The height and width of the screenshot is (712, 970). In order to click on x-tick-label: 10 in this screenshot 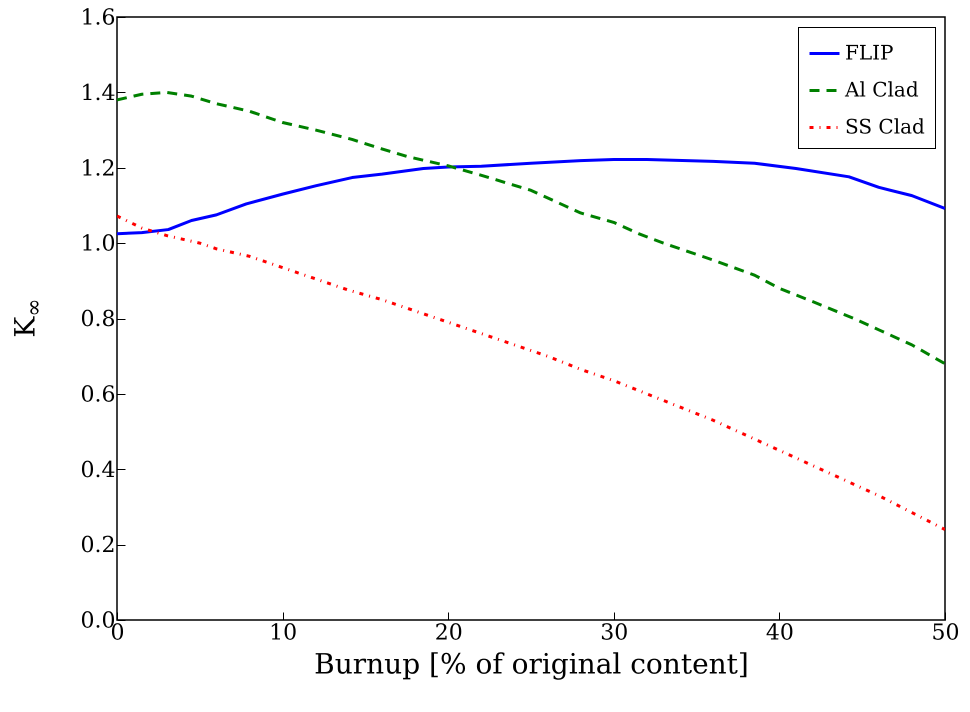, I will do `click(283, 633)`.